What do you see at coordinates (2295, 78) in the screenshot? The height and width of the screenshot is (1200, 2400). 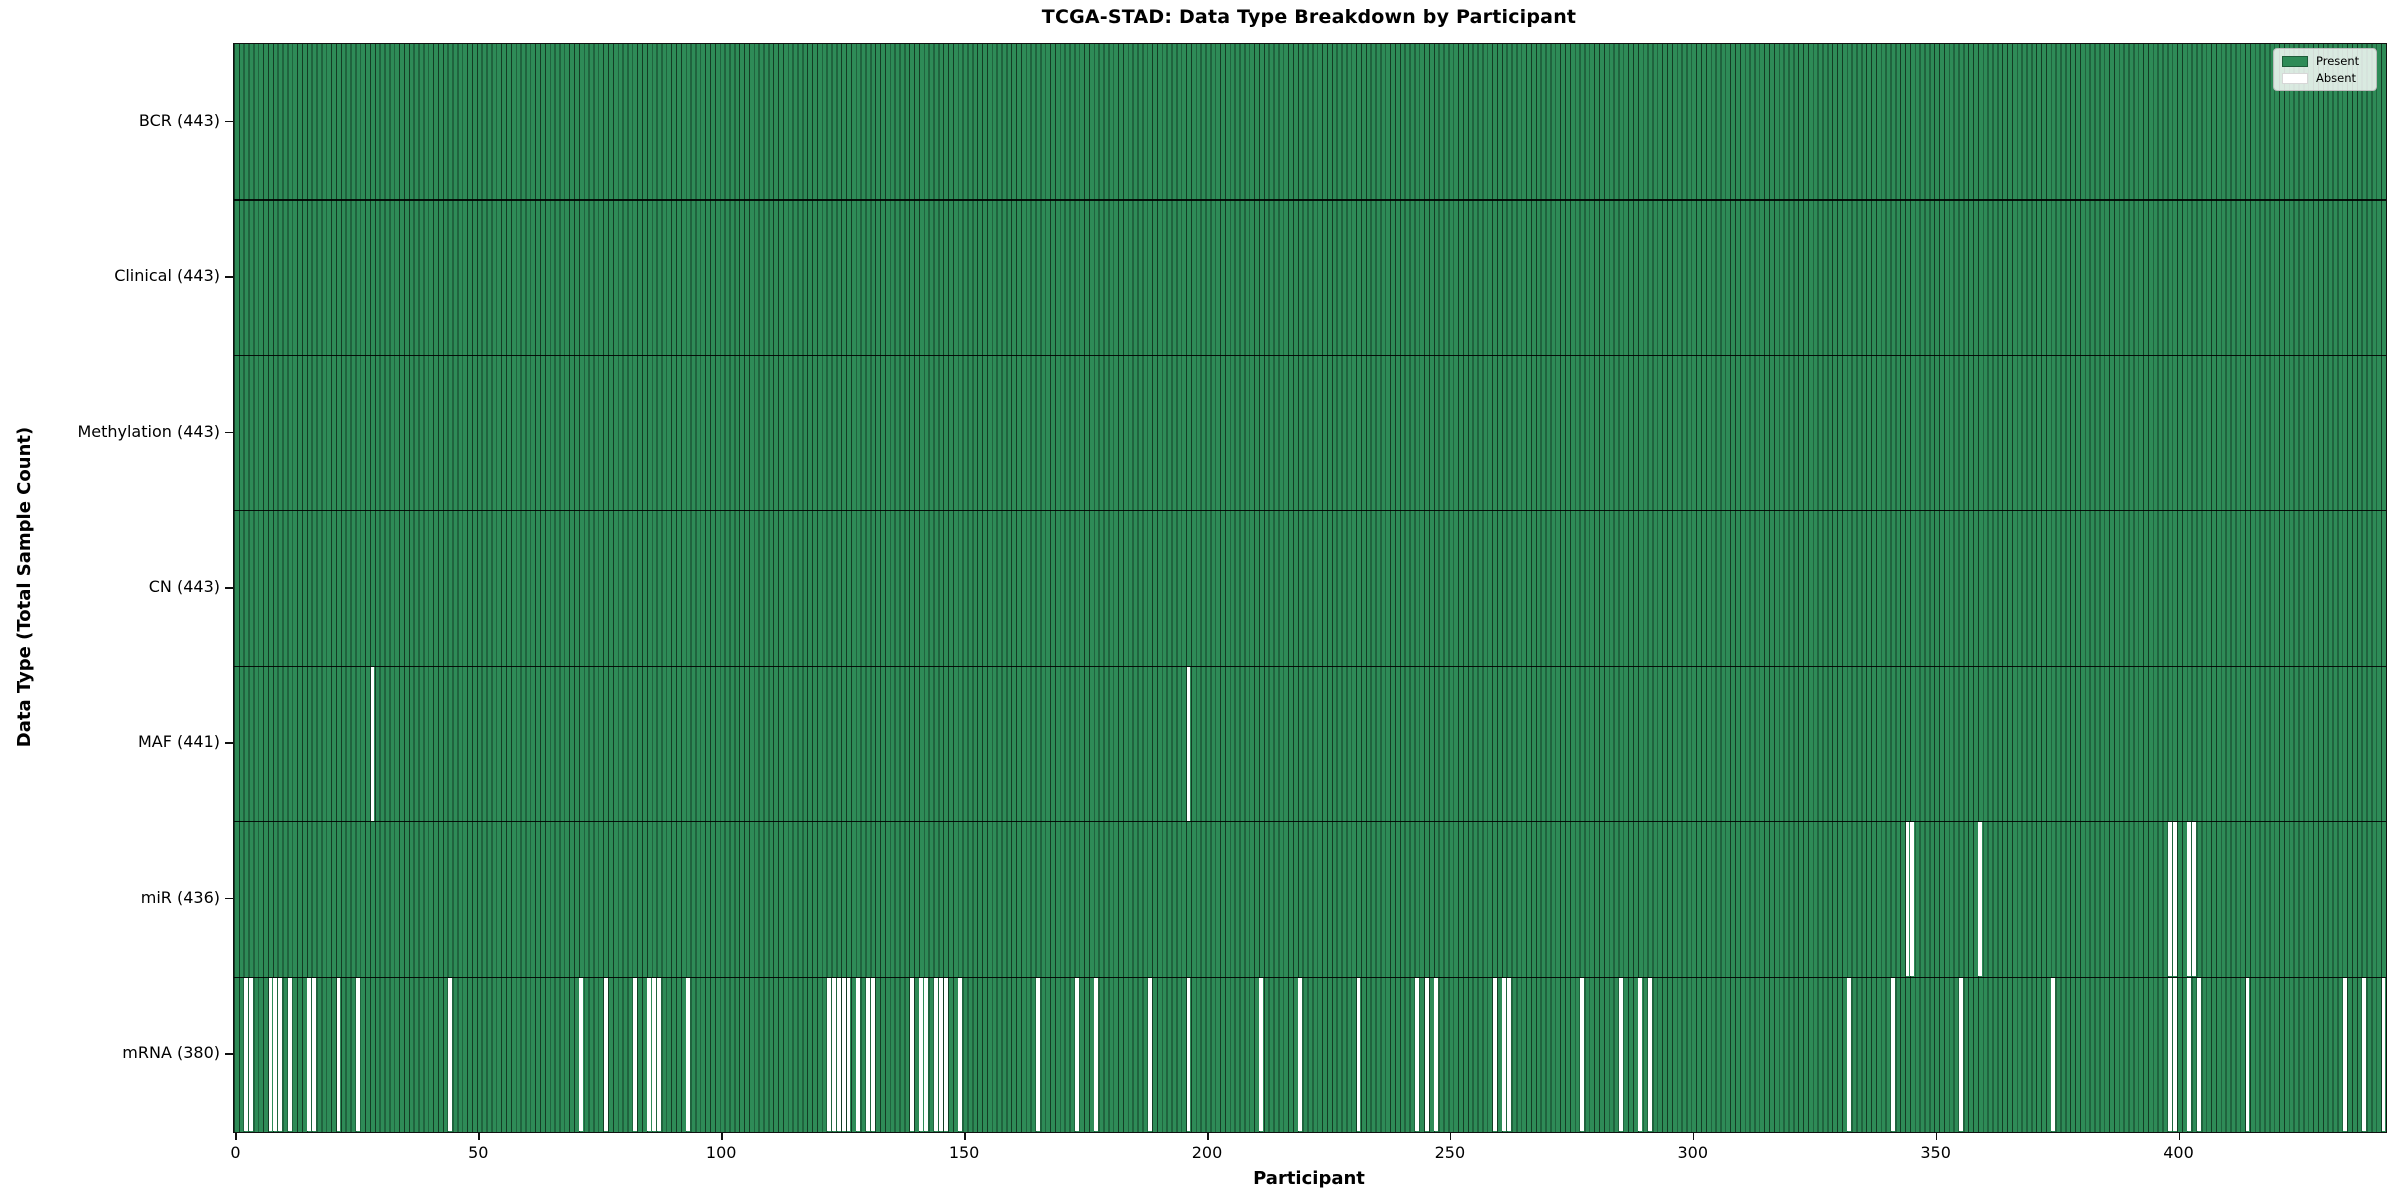 I see `legend-swatch-absent` at bounding box center [2295, 78].